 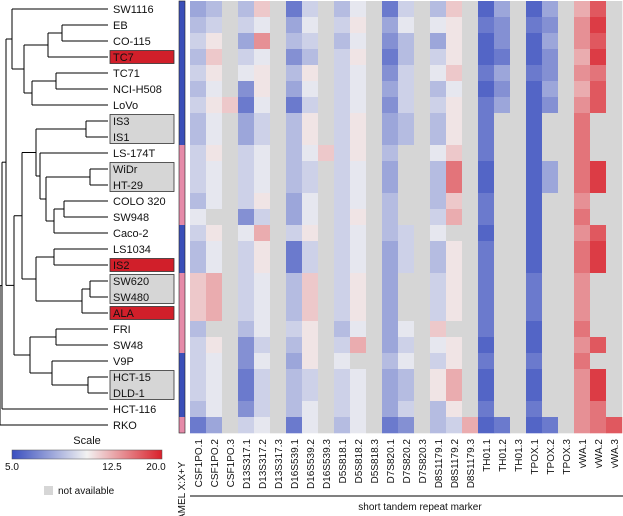 What do you see at coordinates (295, 464) in the screenshot?
I see `marker-label: D16S539.1` at bounding box center [295, 464].